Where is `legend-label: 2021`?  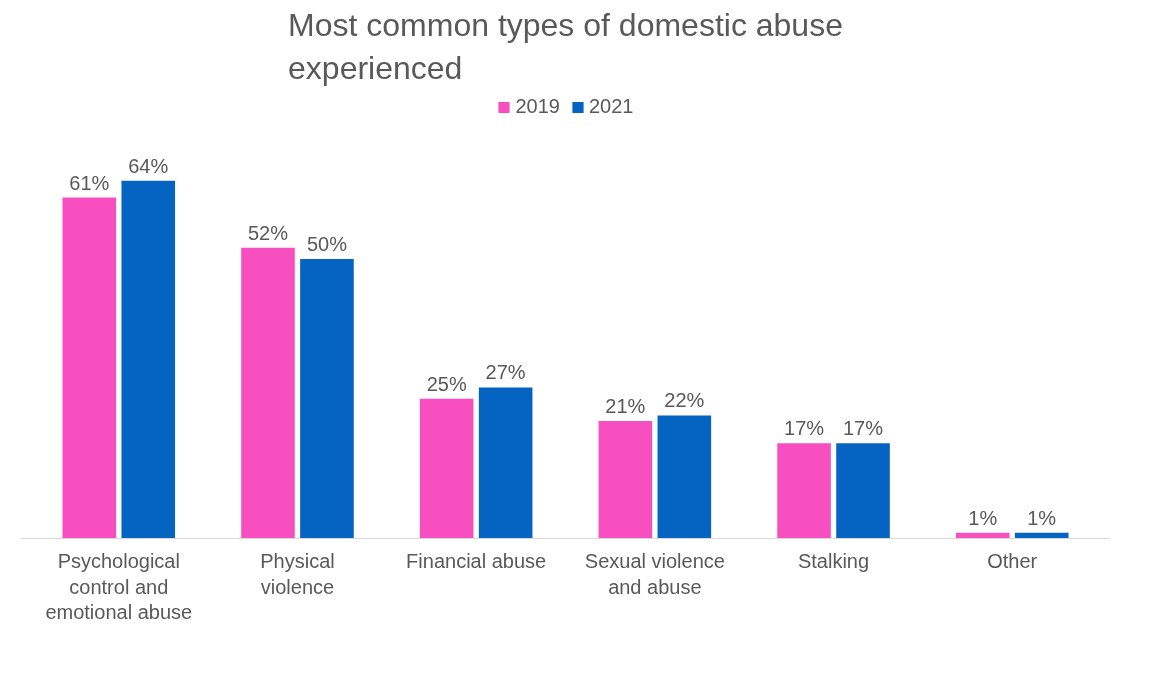 legend-label: 2021 is located at coordinates (611, 106).